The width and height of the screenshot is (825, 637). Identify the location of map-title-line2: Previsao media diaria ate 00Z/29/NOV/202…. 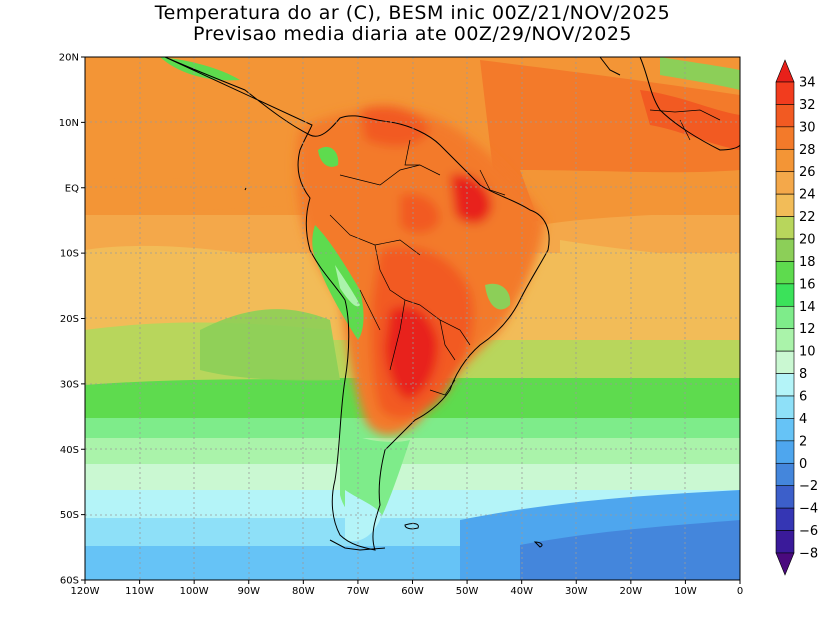
(412, 34).